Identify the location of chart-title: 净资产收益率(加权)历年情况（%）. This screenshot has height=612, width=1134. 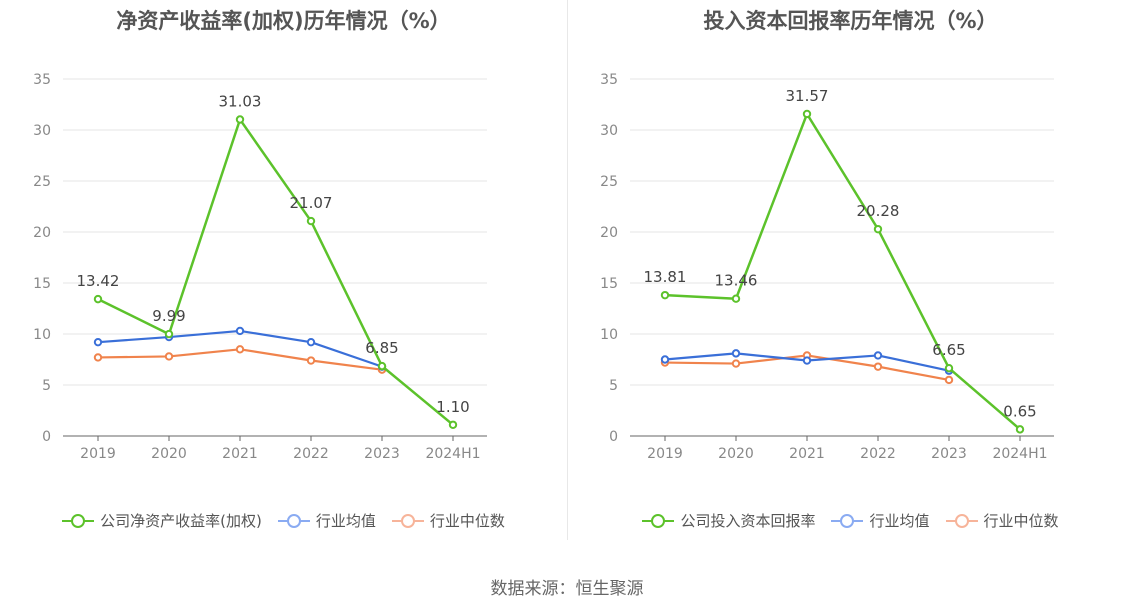
(283, 21).